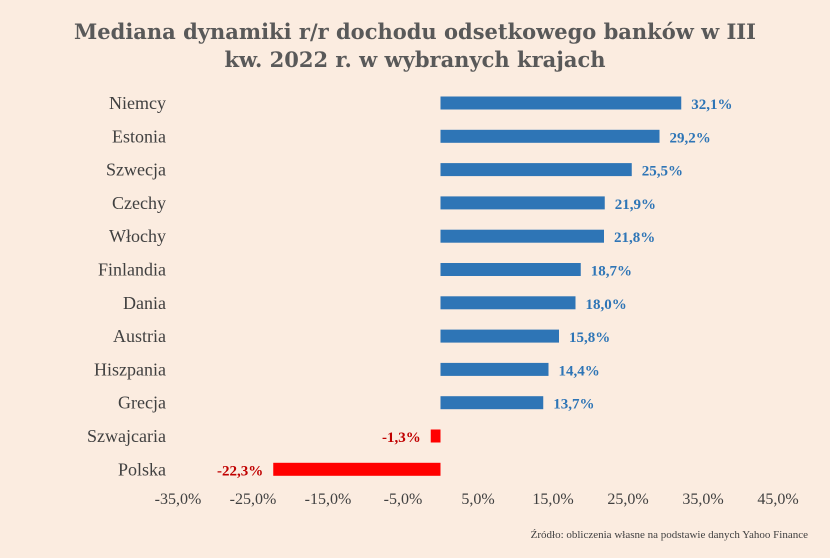  What do you see at coordinates (403, 499) in the screenshot?
I see `x-tick-label: -5,0%` at bounding box center [403, 499].